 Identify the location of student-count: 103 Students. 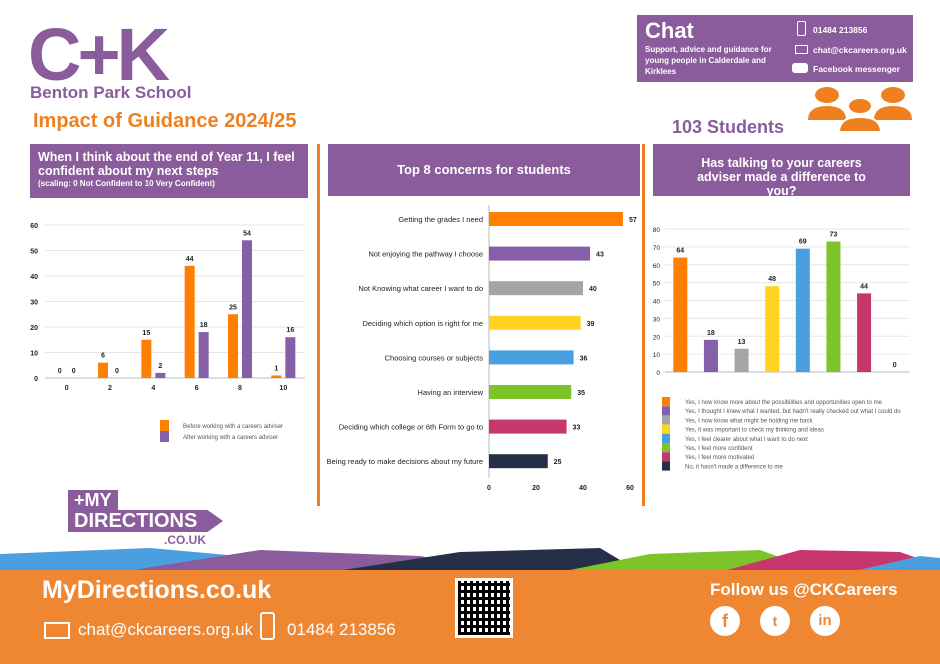
(728, 127).